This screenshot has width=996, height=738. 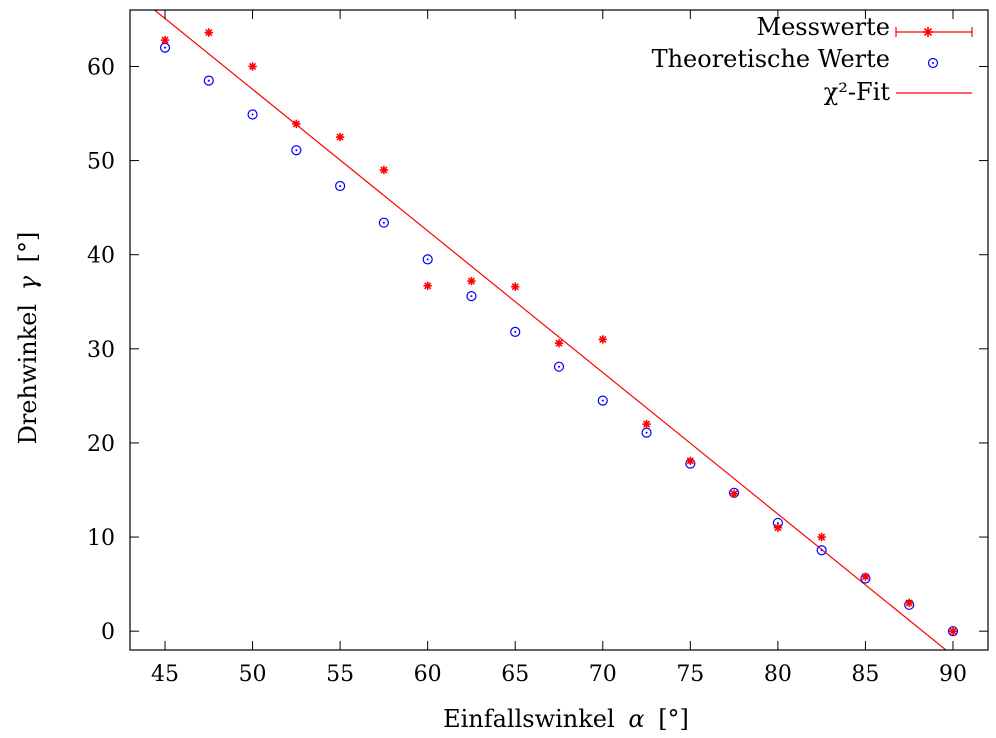 I want to click on y-tick-label: 30, so click(x=101, y=350).